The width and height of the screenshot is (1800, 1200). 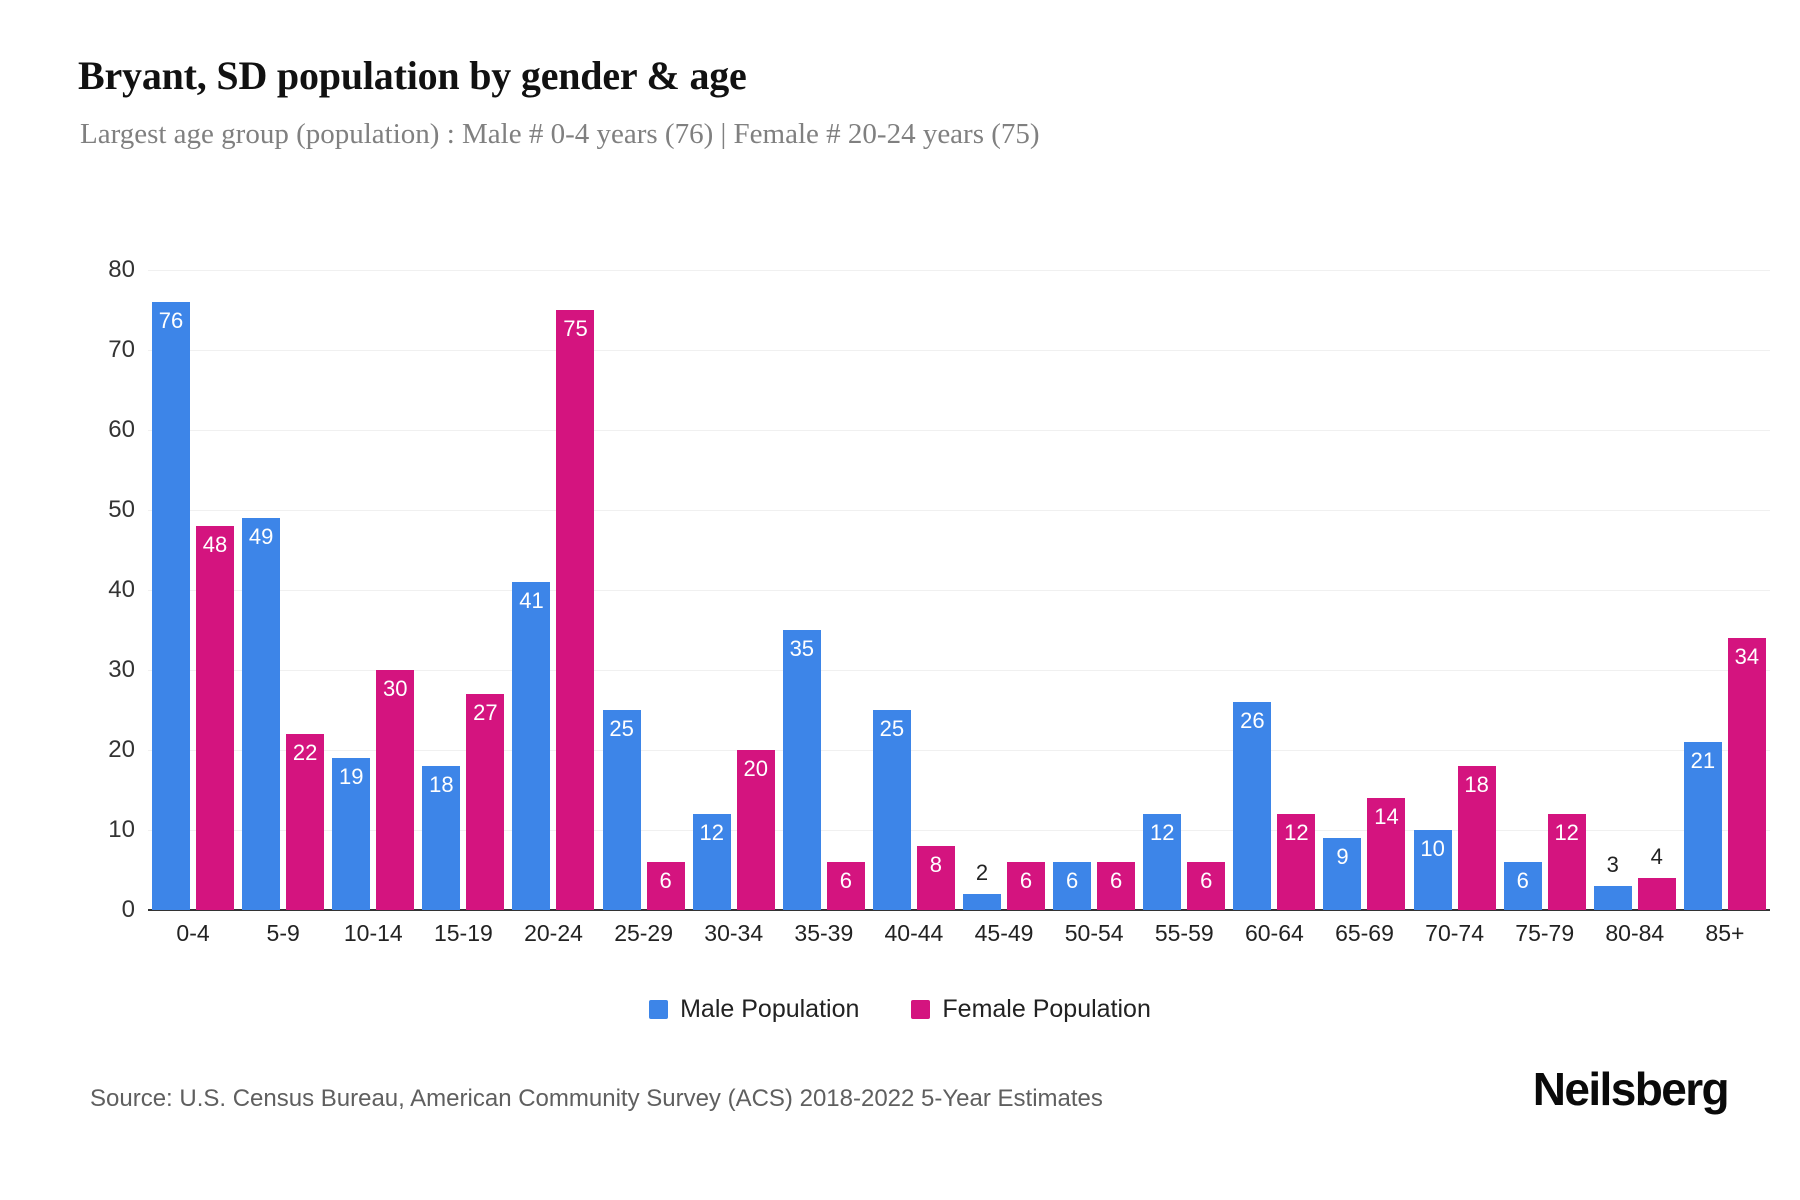 What do you see at coordinates (215, 544) in the screenshot?
I see `bar-value-label: 48` at bounding box center [215, 544].